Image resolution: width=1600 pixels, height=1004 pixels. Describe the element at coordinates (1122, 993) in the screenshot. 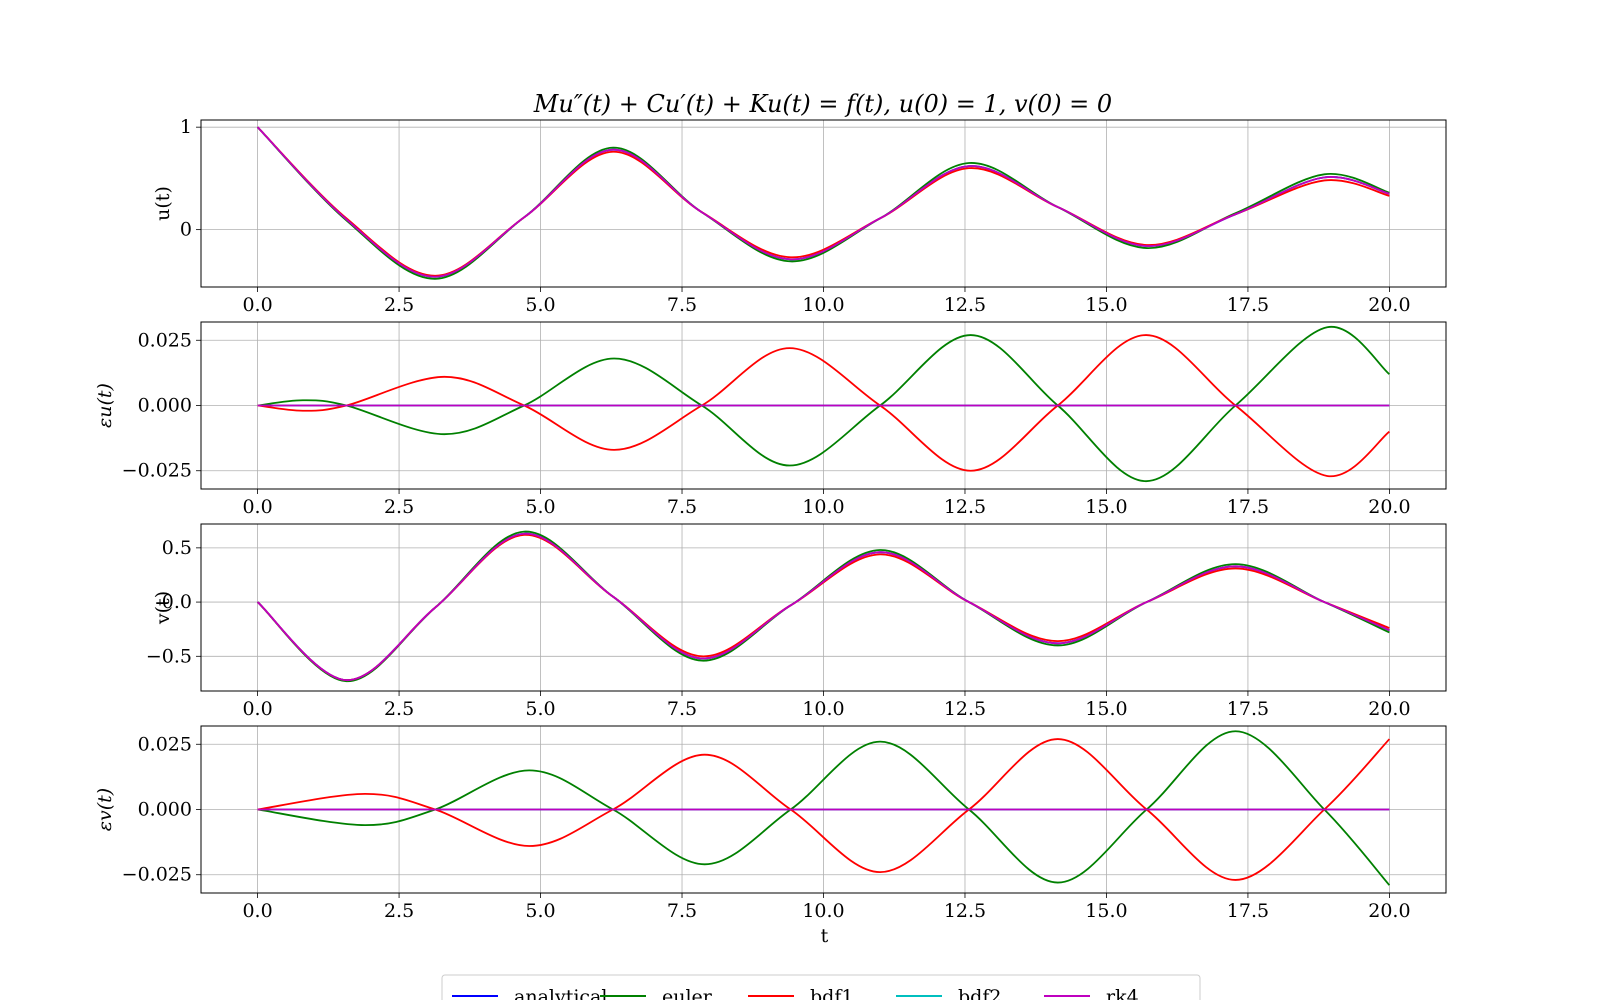

I see `legend-label: rk4` at that location.